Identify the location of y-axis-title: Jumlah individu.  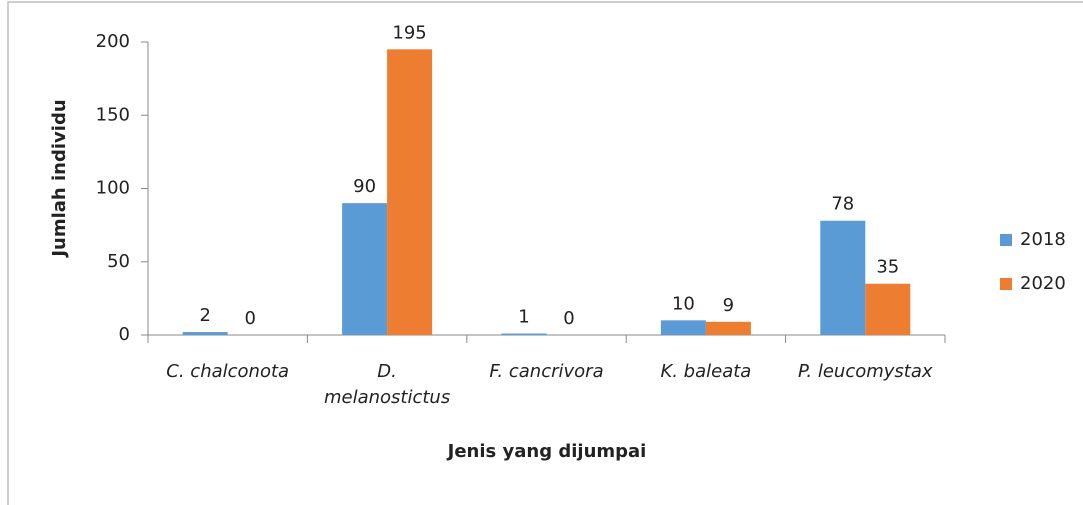
(59, 178).